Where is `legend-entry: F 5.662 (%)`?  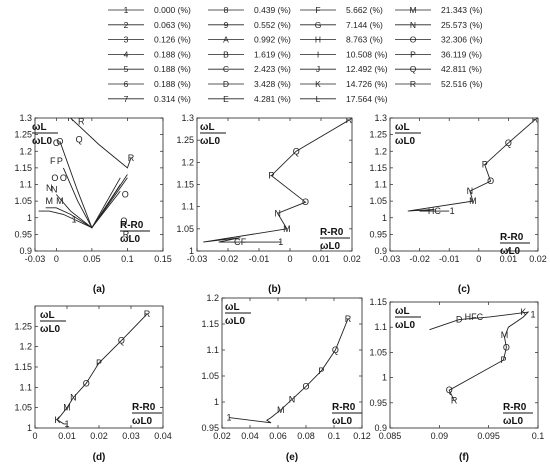 legend-entry: F 5.662 (%) is located at coordinates (341, 10).